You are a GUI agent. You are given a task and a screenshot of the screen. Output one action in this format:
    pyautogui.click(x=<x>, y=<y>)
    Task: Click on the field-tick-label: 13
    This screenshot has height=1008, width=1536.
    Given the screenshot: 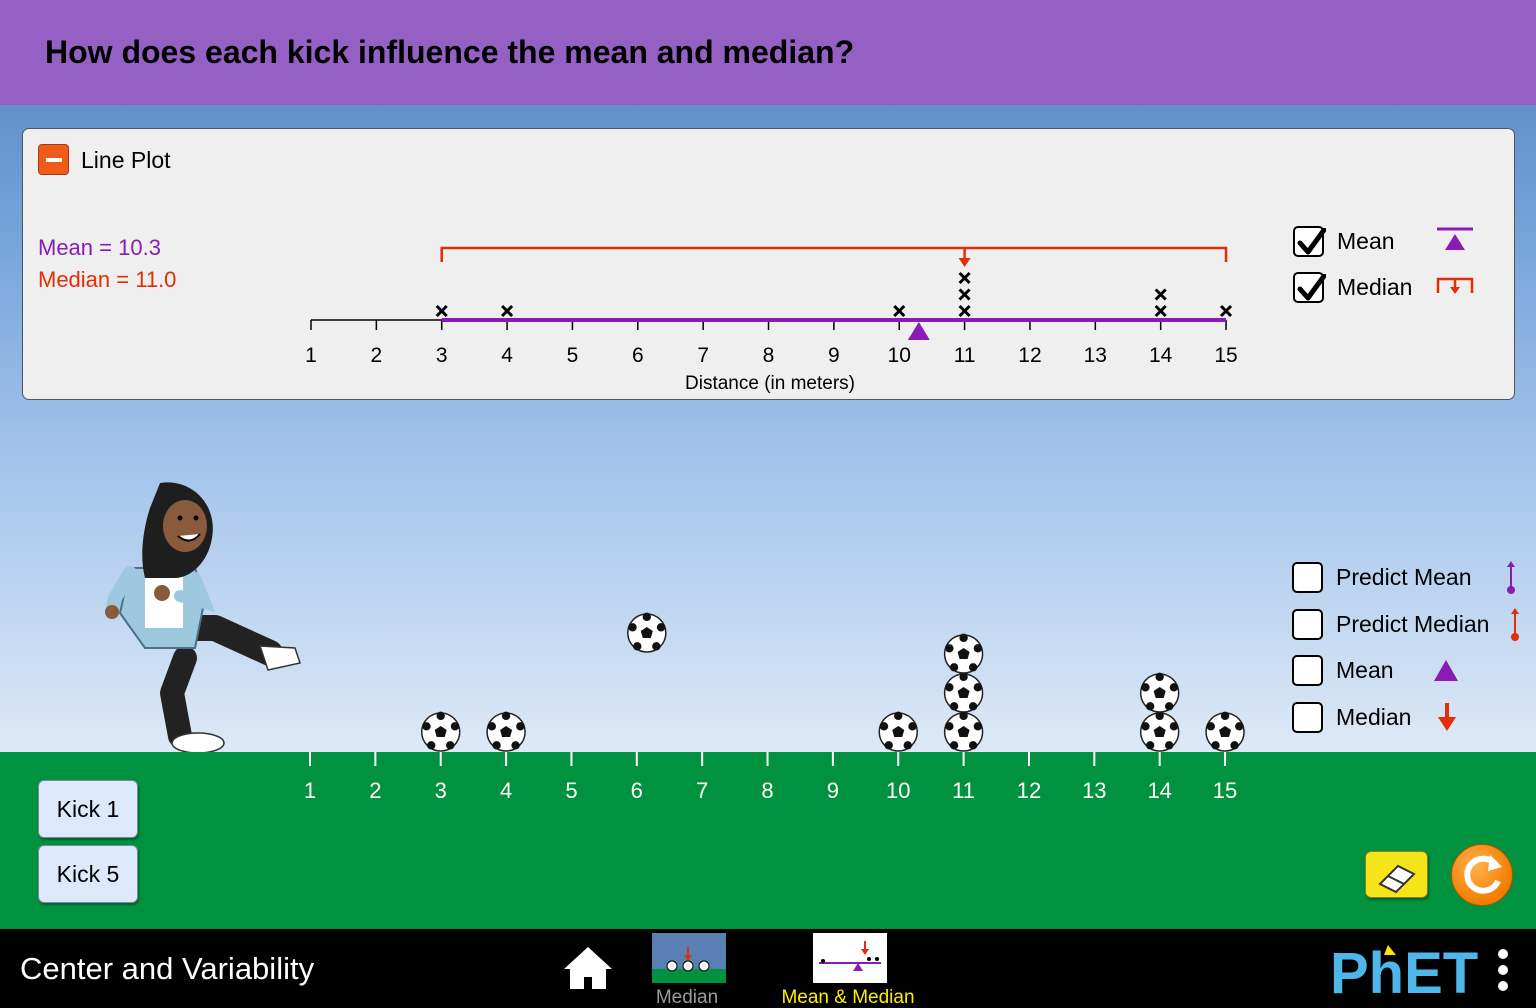 What is the action you would take?
    pyautogui.click(x=1094, y=790)
    